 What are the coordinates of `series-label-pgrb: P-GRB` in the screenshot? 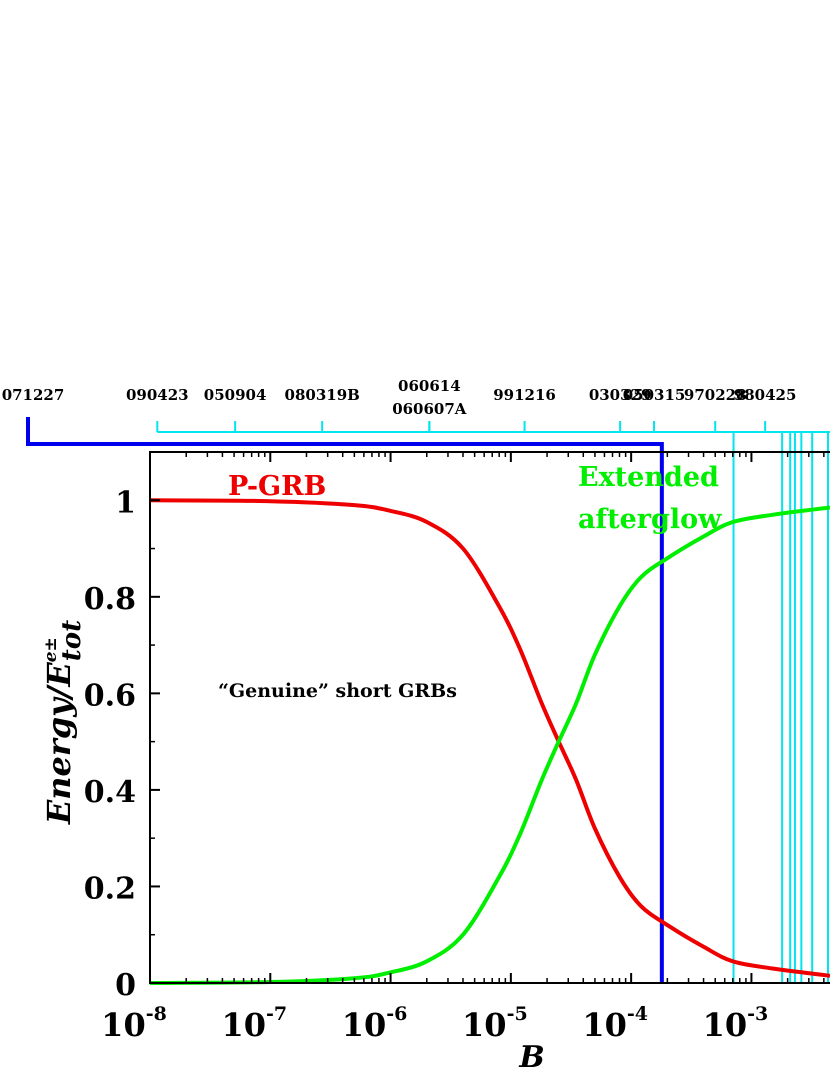 It's located at (277, 486).